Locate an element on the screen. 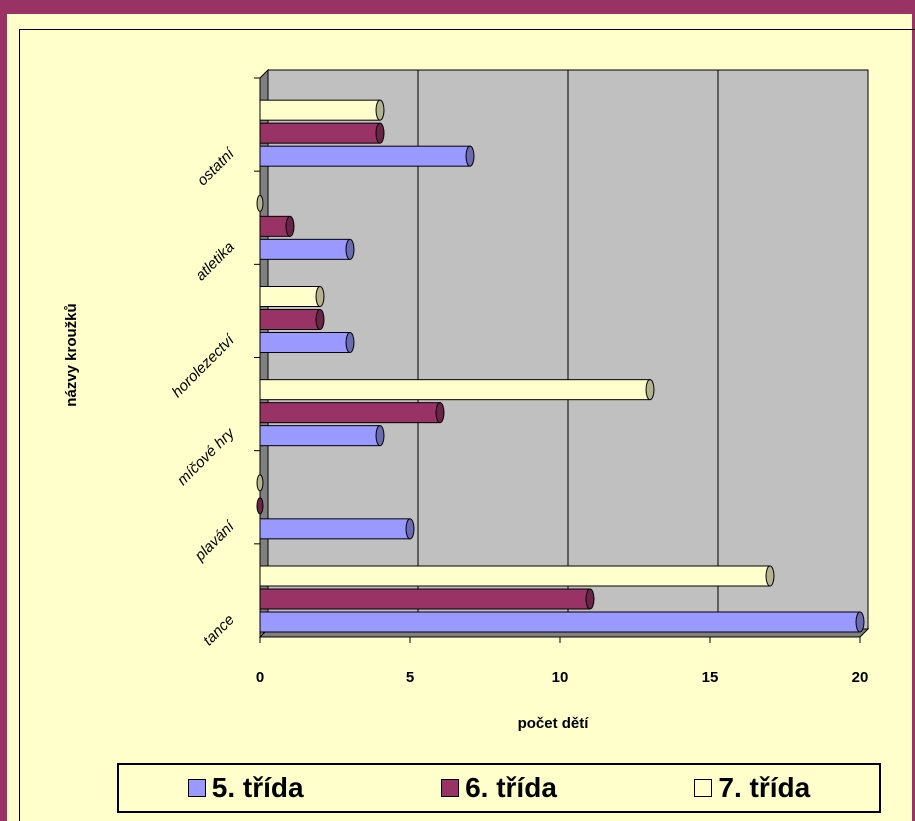  y-tick-label: plavání is located at coordinates (215, 541).